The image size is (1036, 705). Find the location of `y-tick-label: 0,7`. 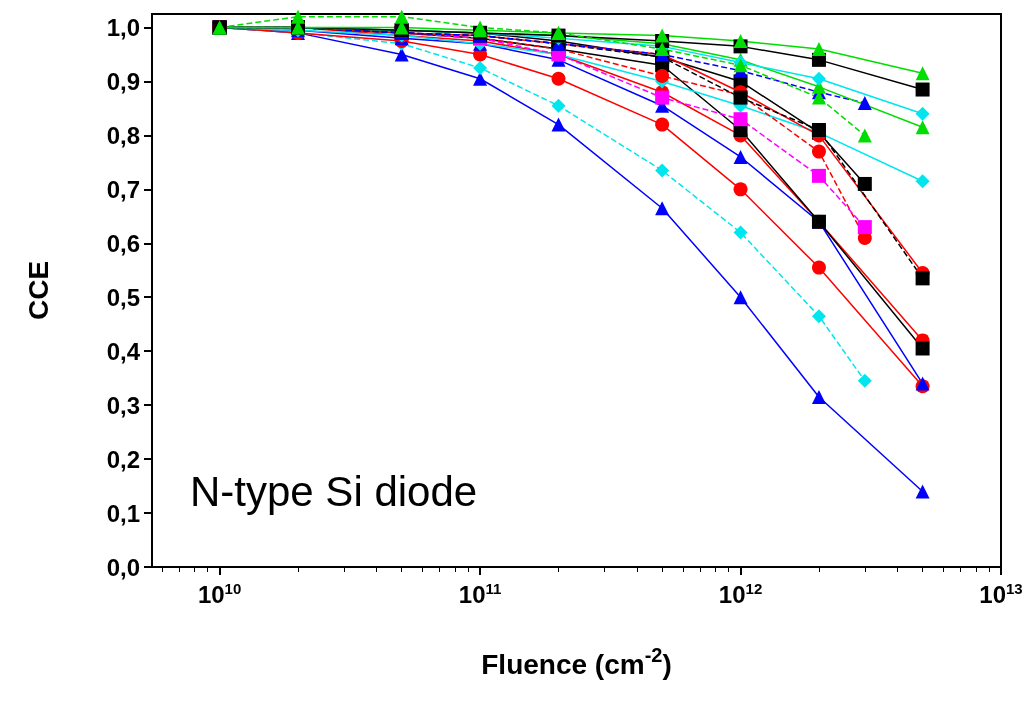

y-tick-label: 0,7 is located at coordinates (123, 189).